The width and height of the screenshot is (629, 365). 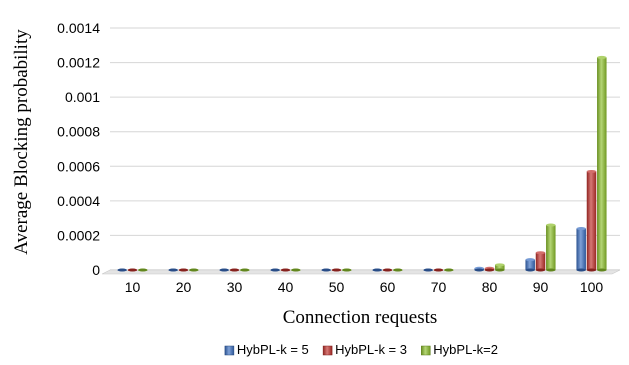 I want to click on legend-item: HybPL-k = 3, so click(x=364, y=349).